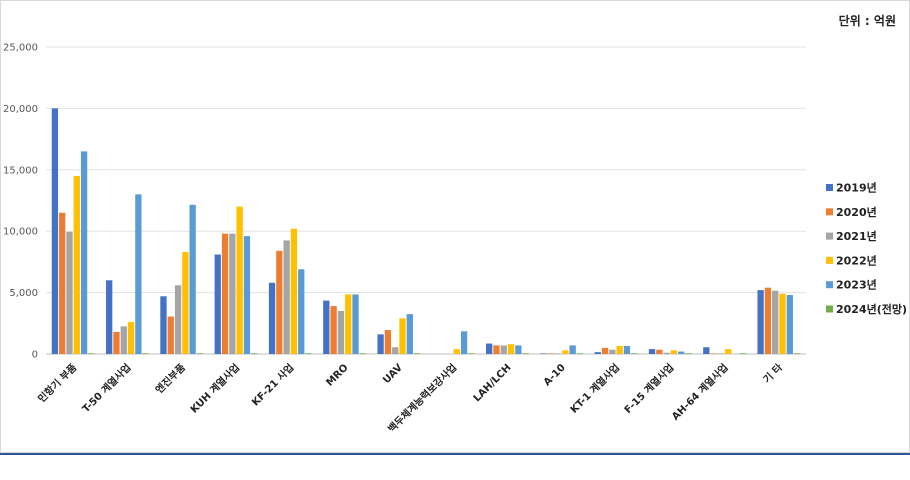 The height and width of the screenshot is (480, 910). I want to click on x-category-label: F-15 계열사업, so click(648, 388).